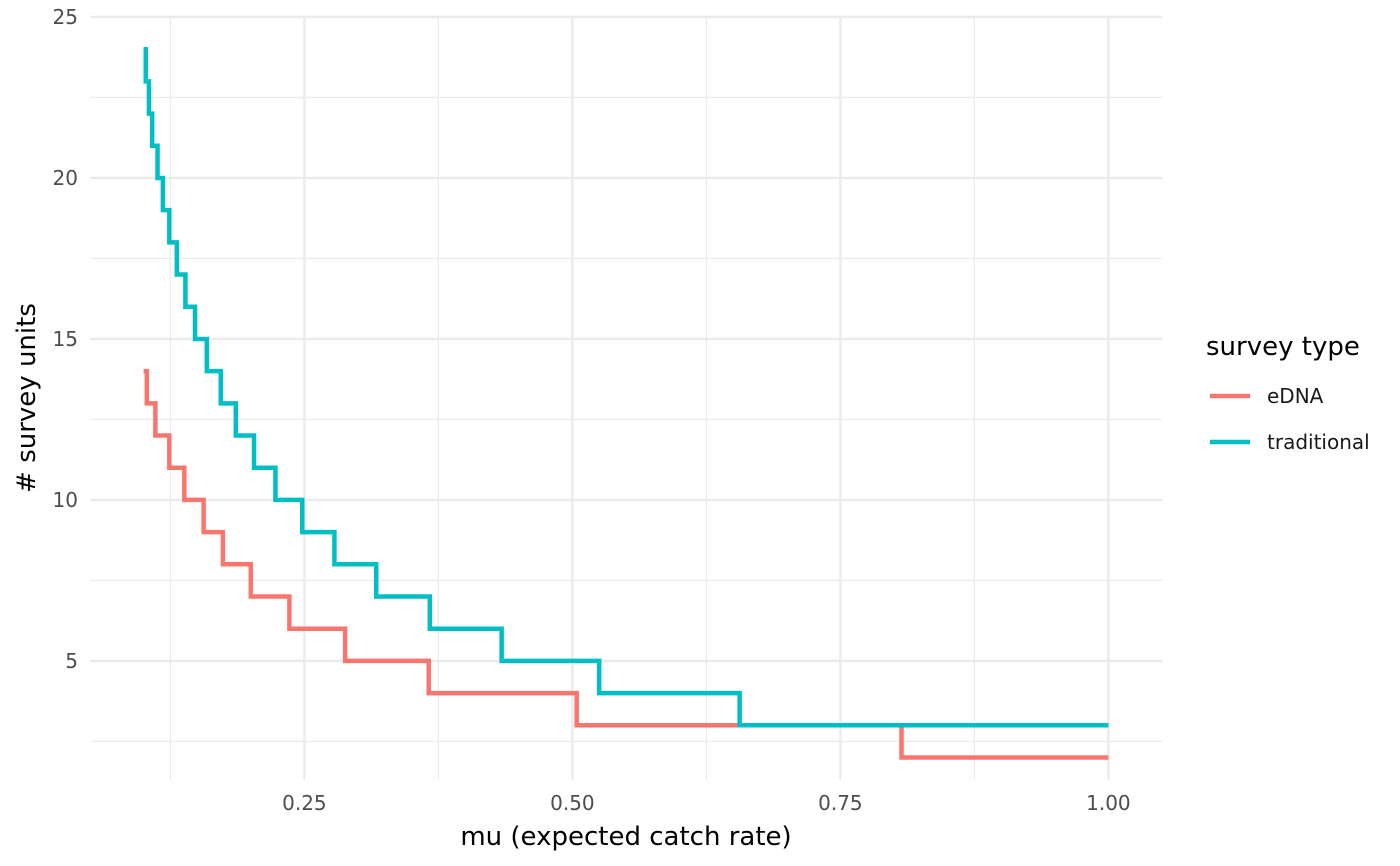 This screenshot has width=1400, height=866. Describe the element at coordinates (65, 500) in the screenshot. I see `y-tick-label: 10` at that location.